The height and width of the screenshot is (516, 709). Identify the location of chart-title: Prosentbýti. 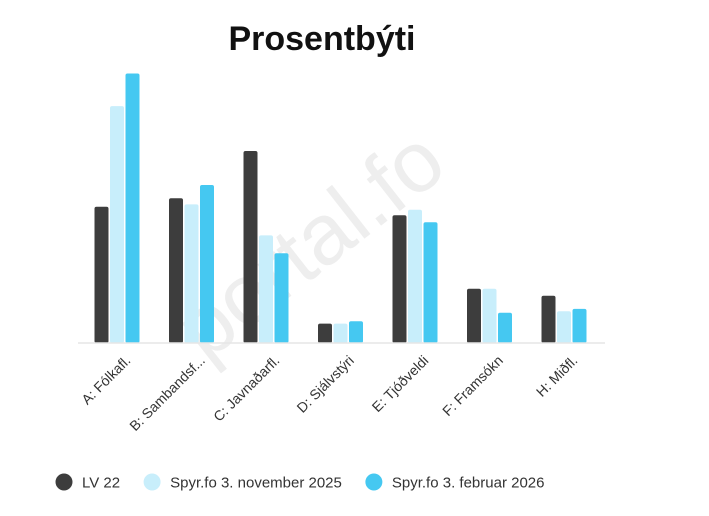
(321, 39).